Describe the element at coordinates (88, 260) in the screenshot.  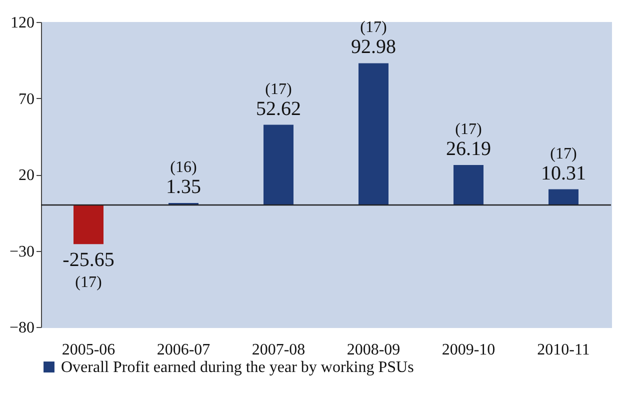
I see `data-label: -25.65` at that location.